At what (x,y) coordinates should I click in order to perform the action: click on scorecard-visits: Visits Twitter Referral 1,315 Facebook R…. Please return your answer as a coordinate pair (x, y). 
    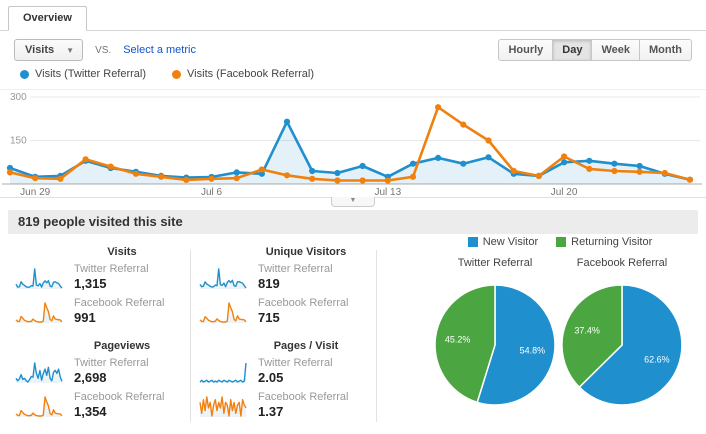
    Looking at the image, I should click on (101, 286).